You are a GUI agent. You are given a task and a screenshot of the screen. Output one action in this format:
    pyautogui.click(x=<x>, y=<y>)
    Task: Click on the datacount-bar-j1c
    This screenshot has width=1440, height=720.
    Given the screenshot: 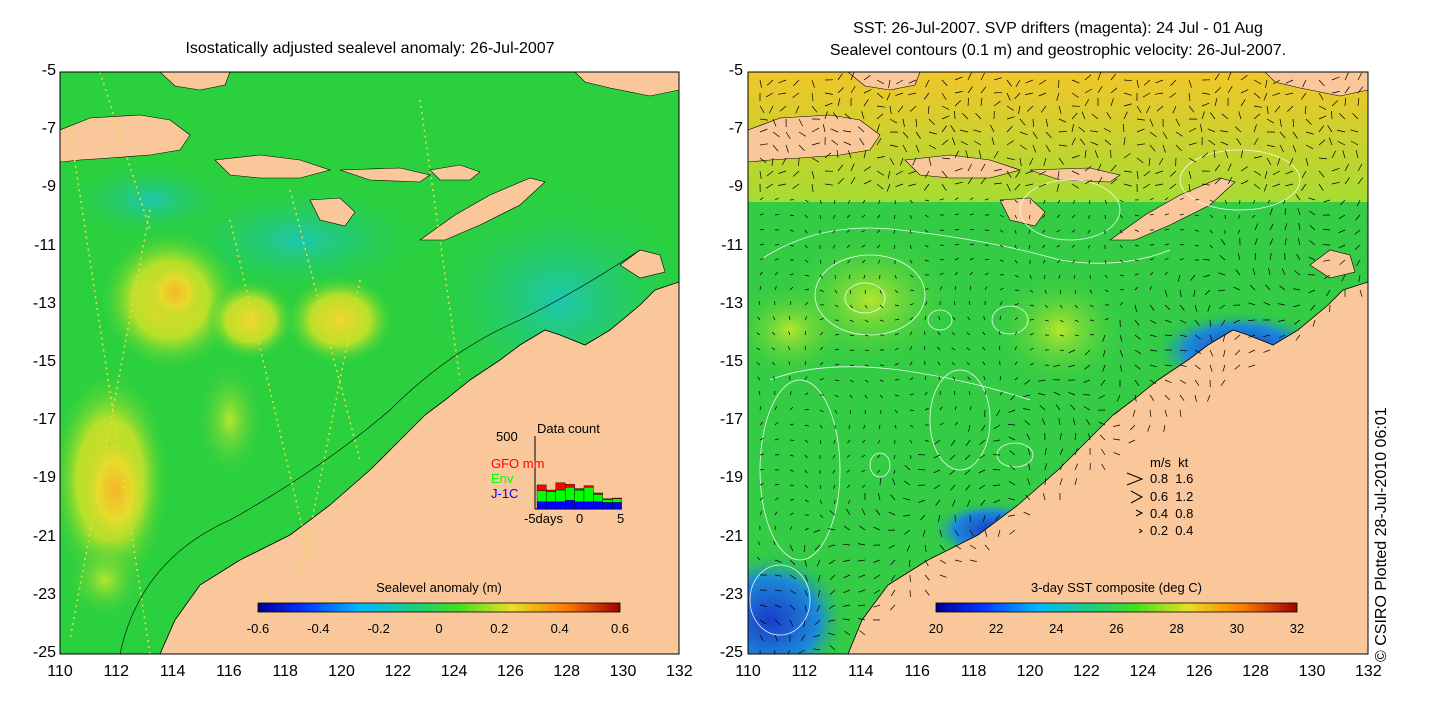 What is the action you would take?
    pyautogui.click(x=617, y=506)
    